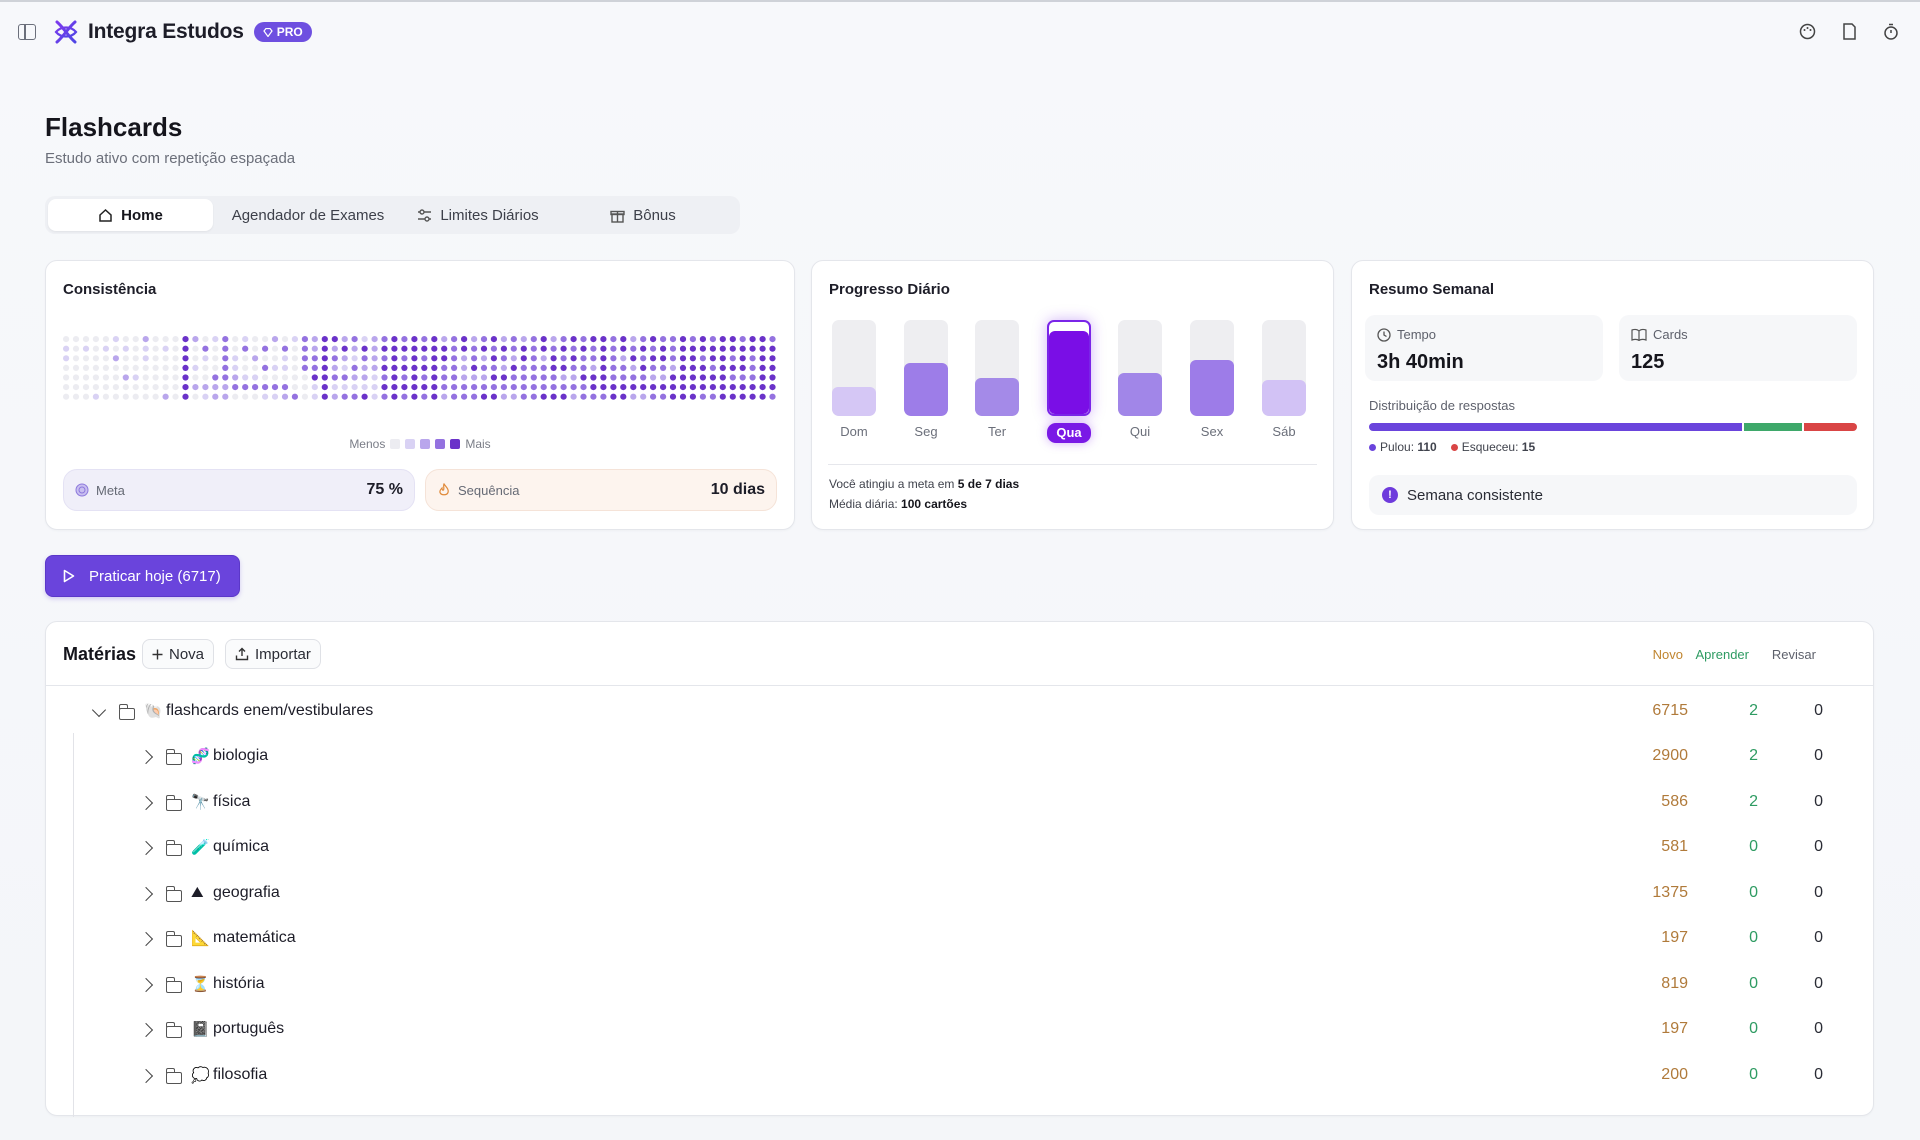 This screenshot has width=1920, height=1140. I want to click on legend-less-label: Menos, so click(367, 444).